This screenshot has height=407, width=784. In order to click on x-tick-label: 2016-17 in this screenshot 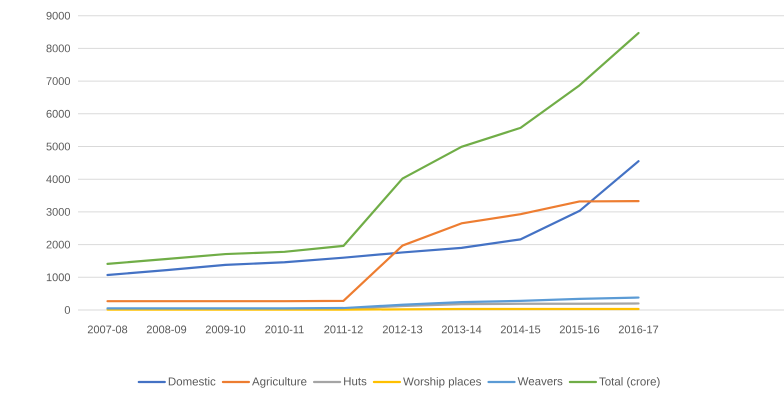, I will do `click(638, 330)`.